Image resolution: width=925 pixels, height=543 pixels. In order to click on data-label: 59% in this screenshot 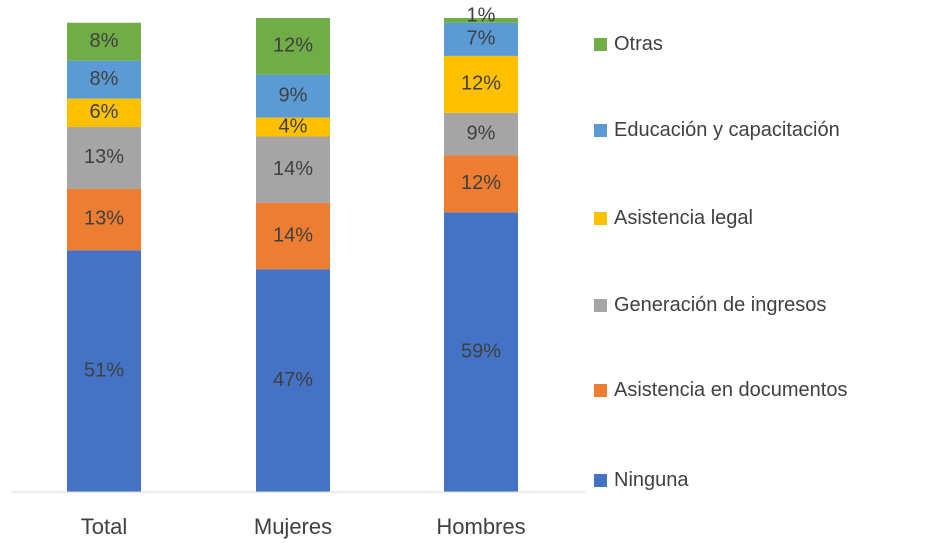, I will do `click(481, 351)`.